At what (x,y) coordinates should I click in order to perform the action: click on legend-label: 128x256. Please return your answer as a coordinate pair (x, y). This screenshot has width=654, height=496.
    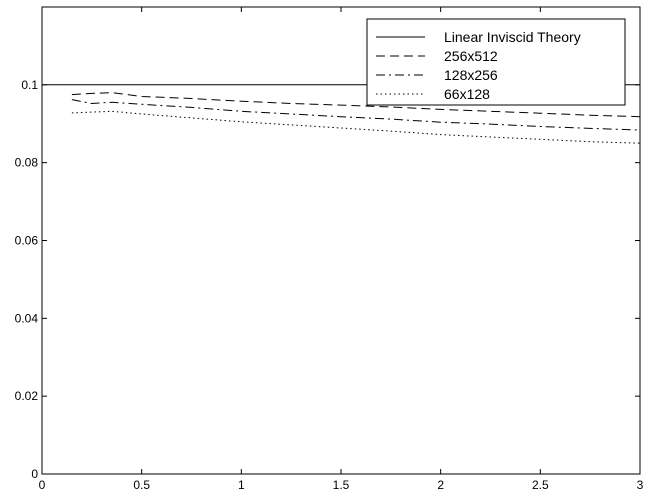
    Looking at the image, I should click on (471, 75).